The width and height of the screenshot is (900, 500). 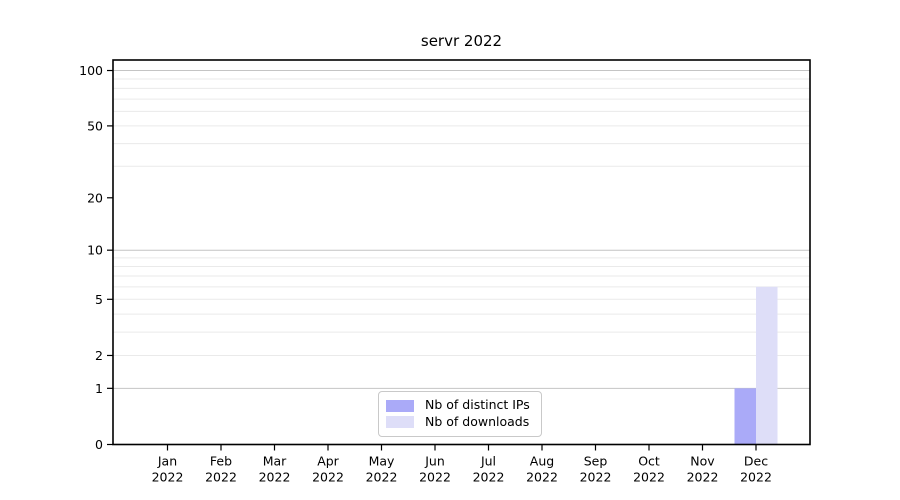 What do you see at coordinates (756, 461) in the screenshot?
I see `x-tick-label-month: Dec` at bounding box center [756, 461].